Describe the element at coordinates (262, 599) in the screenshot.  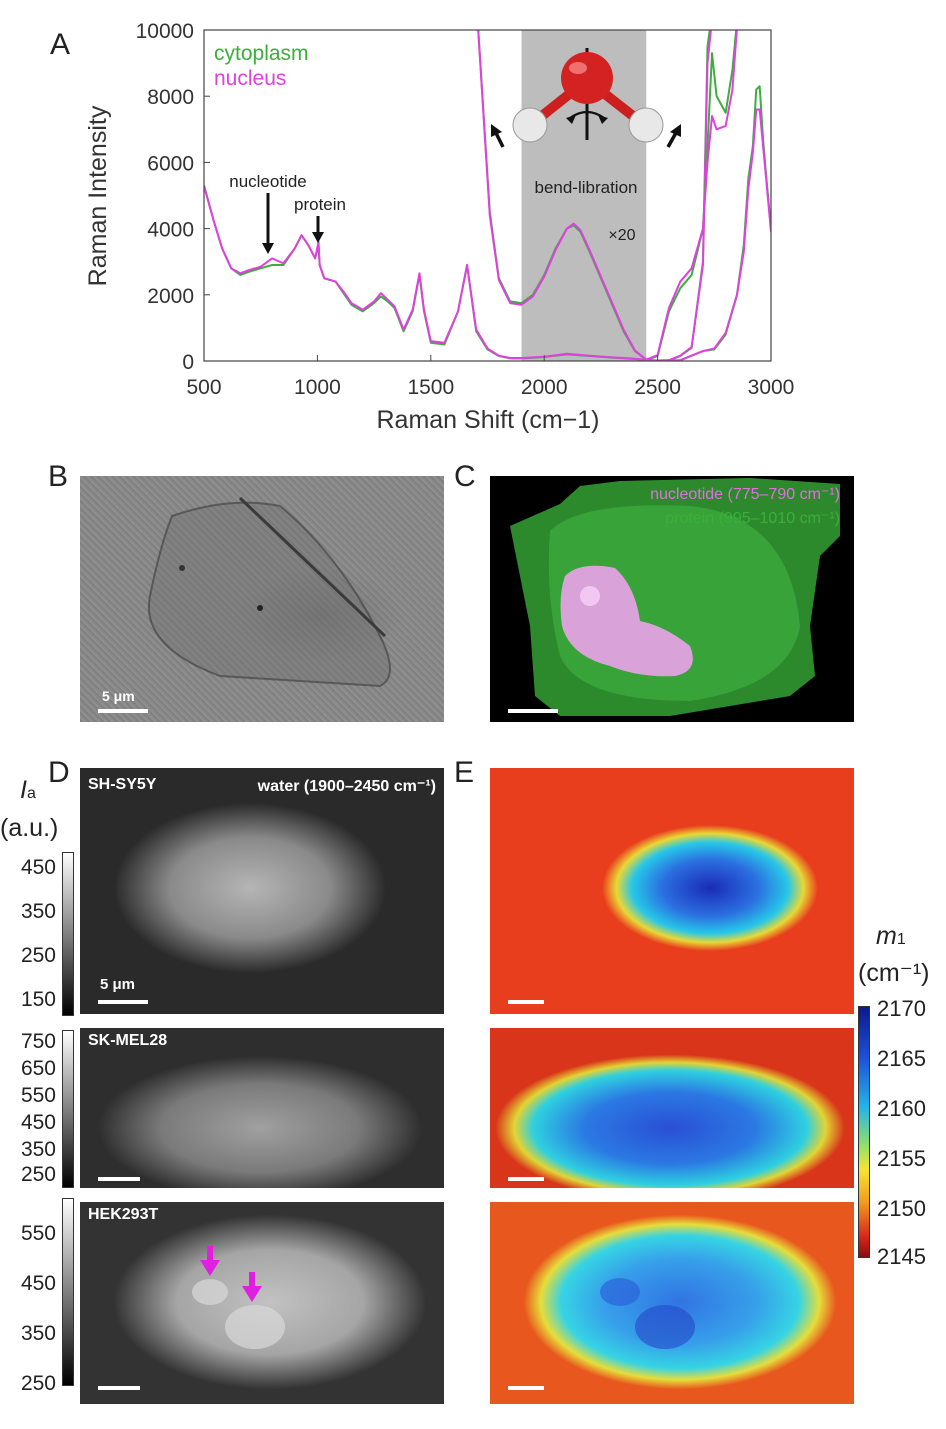
I see `brightfield-image: 5 μm` at that location.